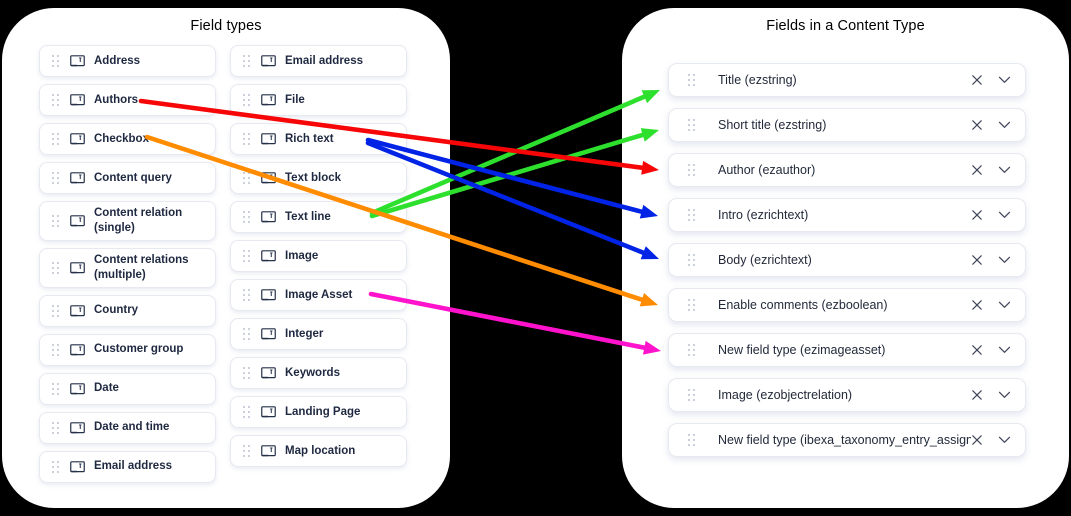 The height and width of the screenshot is (516, 1071). Describe the element at coordinates (127, 388) in the screenshot. I see `field-type-card: Date` at that location.